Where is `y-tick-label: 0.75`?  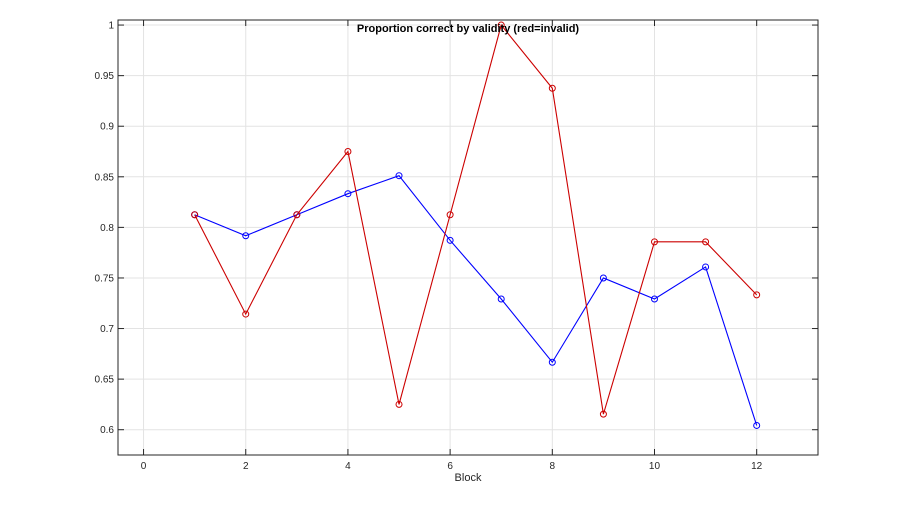
y-tick-label: 0.75 is located at coordinates (105, 278).